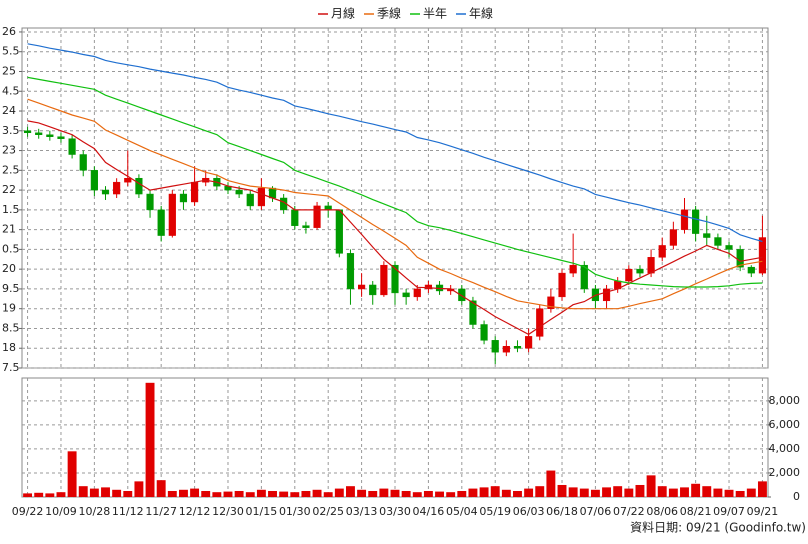  I want to click on x-tick-label: 02/25, so click(328, 511).